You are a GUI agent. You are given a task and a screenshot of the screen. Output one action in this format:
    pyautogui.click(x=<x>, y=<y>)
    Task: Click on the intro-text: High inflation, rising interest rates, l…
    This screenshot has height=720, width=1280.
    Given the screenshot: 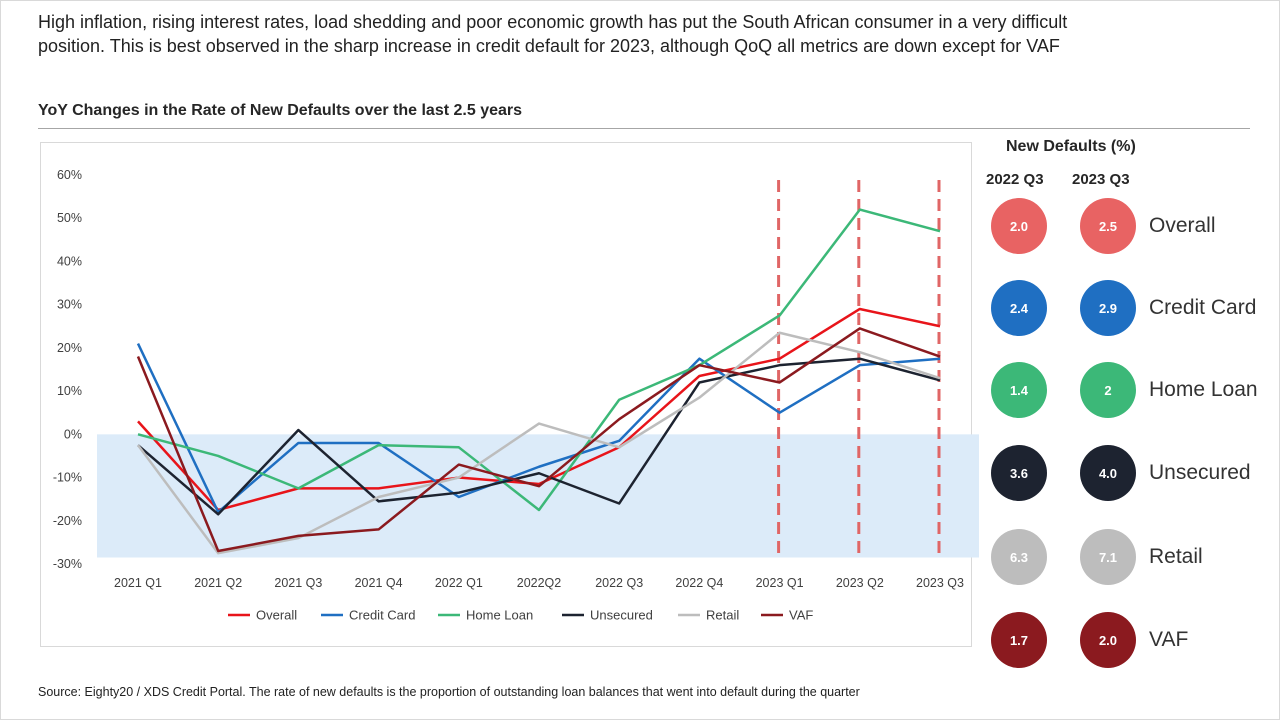 What is the action you would take?
    pyautogui.click(x=553, y=34)
    